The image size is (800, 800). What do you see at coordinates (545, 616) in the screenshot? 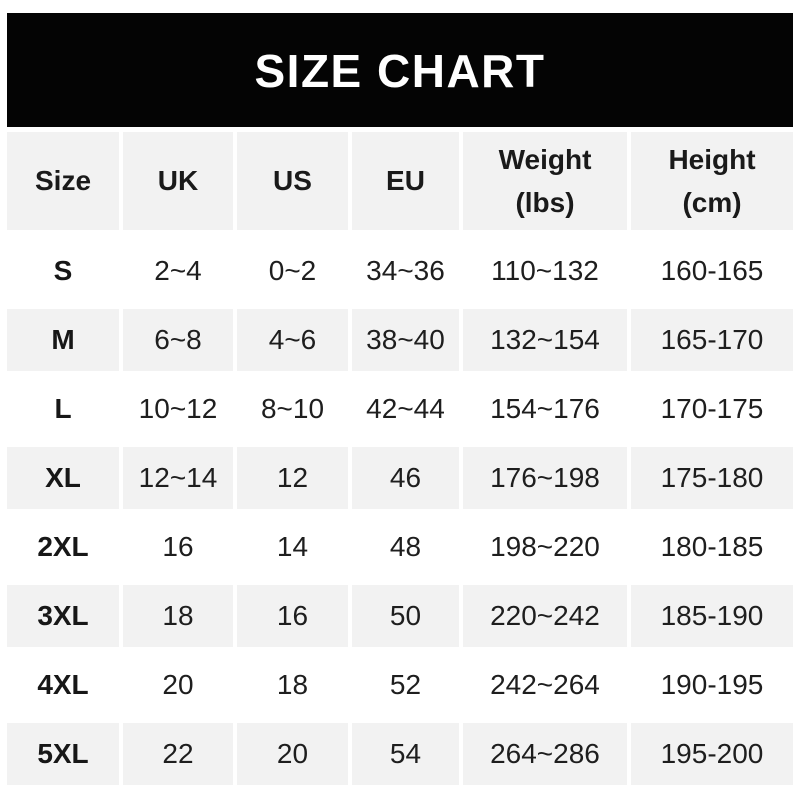
I see `cell-weight: 220~242` at bounding box center [545, 616].